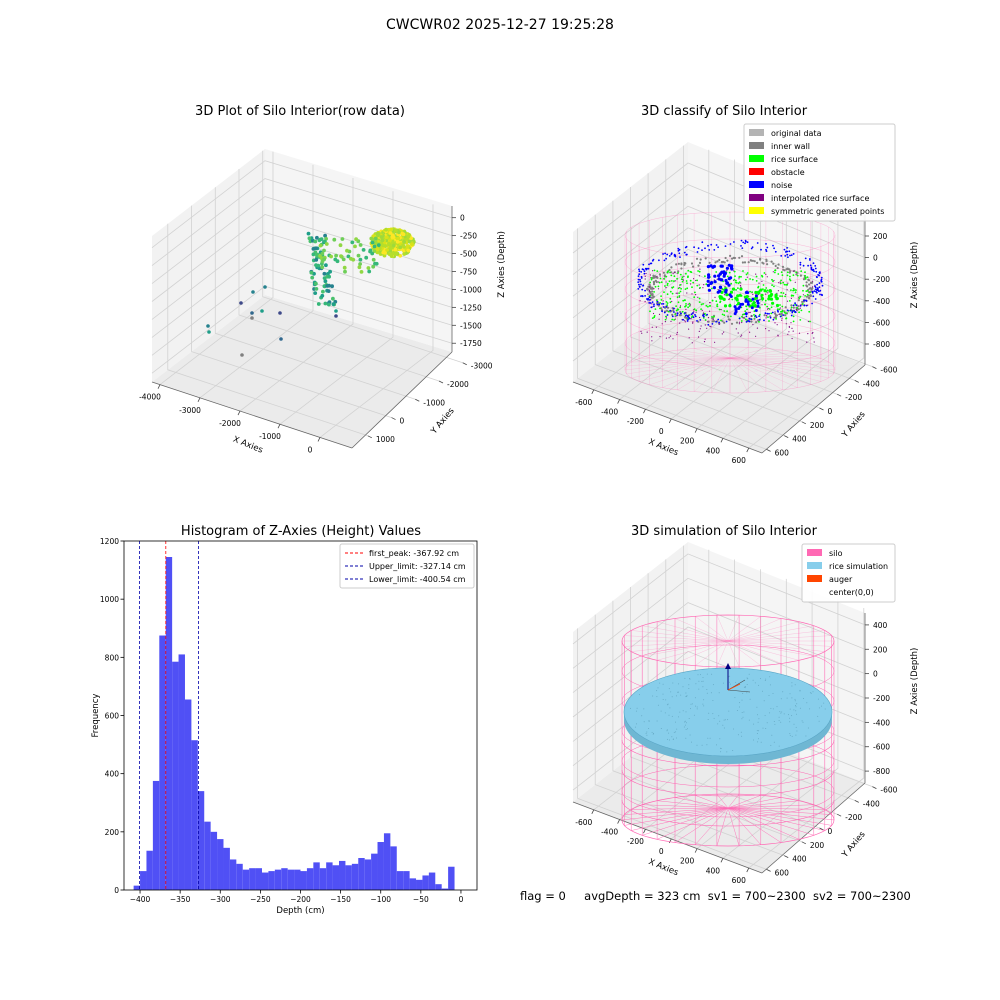 This screenshot has width=1000, height=1000. What do you see at coordinates (458, 384) in the screenshot?
I see `y-tick-label: -2000` at bounding box center [458, 384].